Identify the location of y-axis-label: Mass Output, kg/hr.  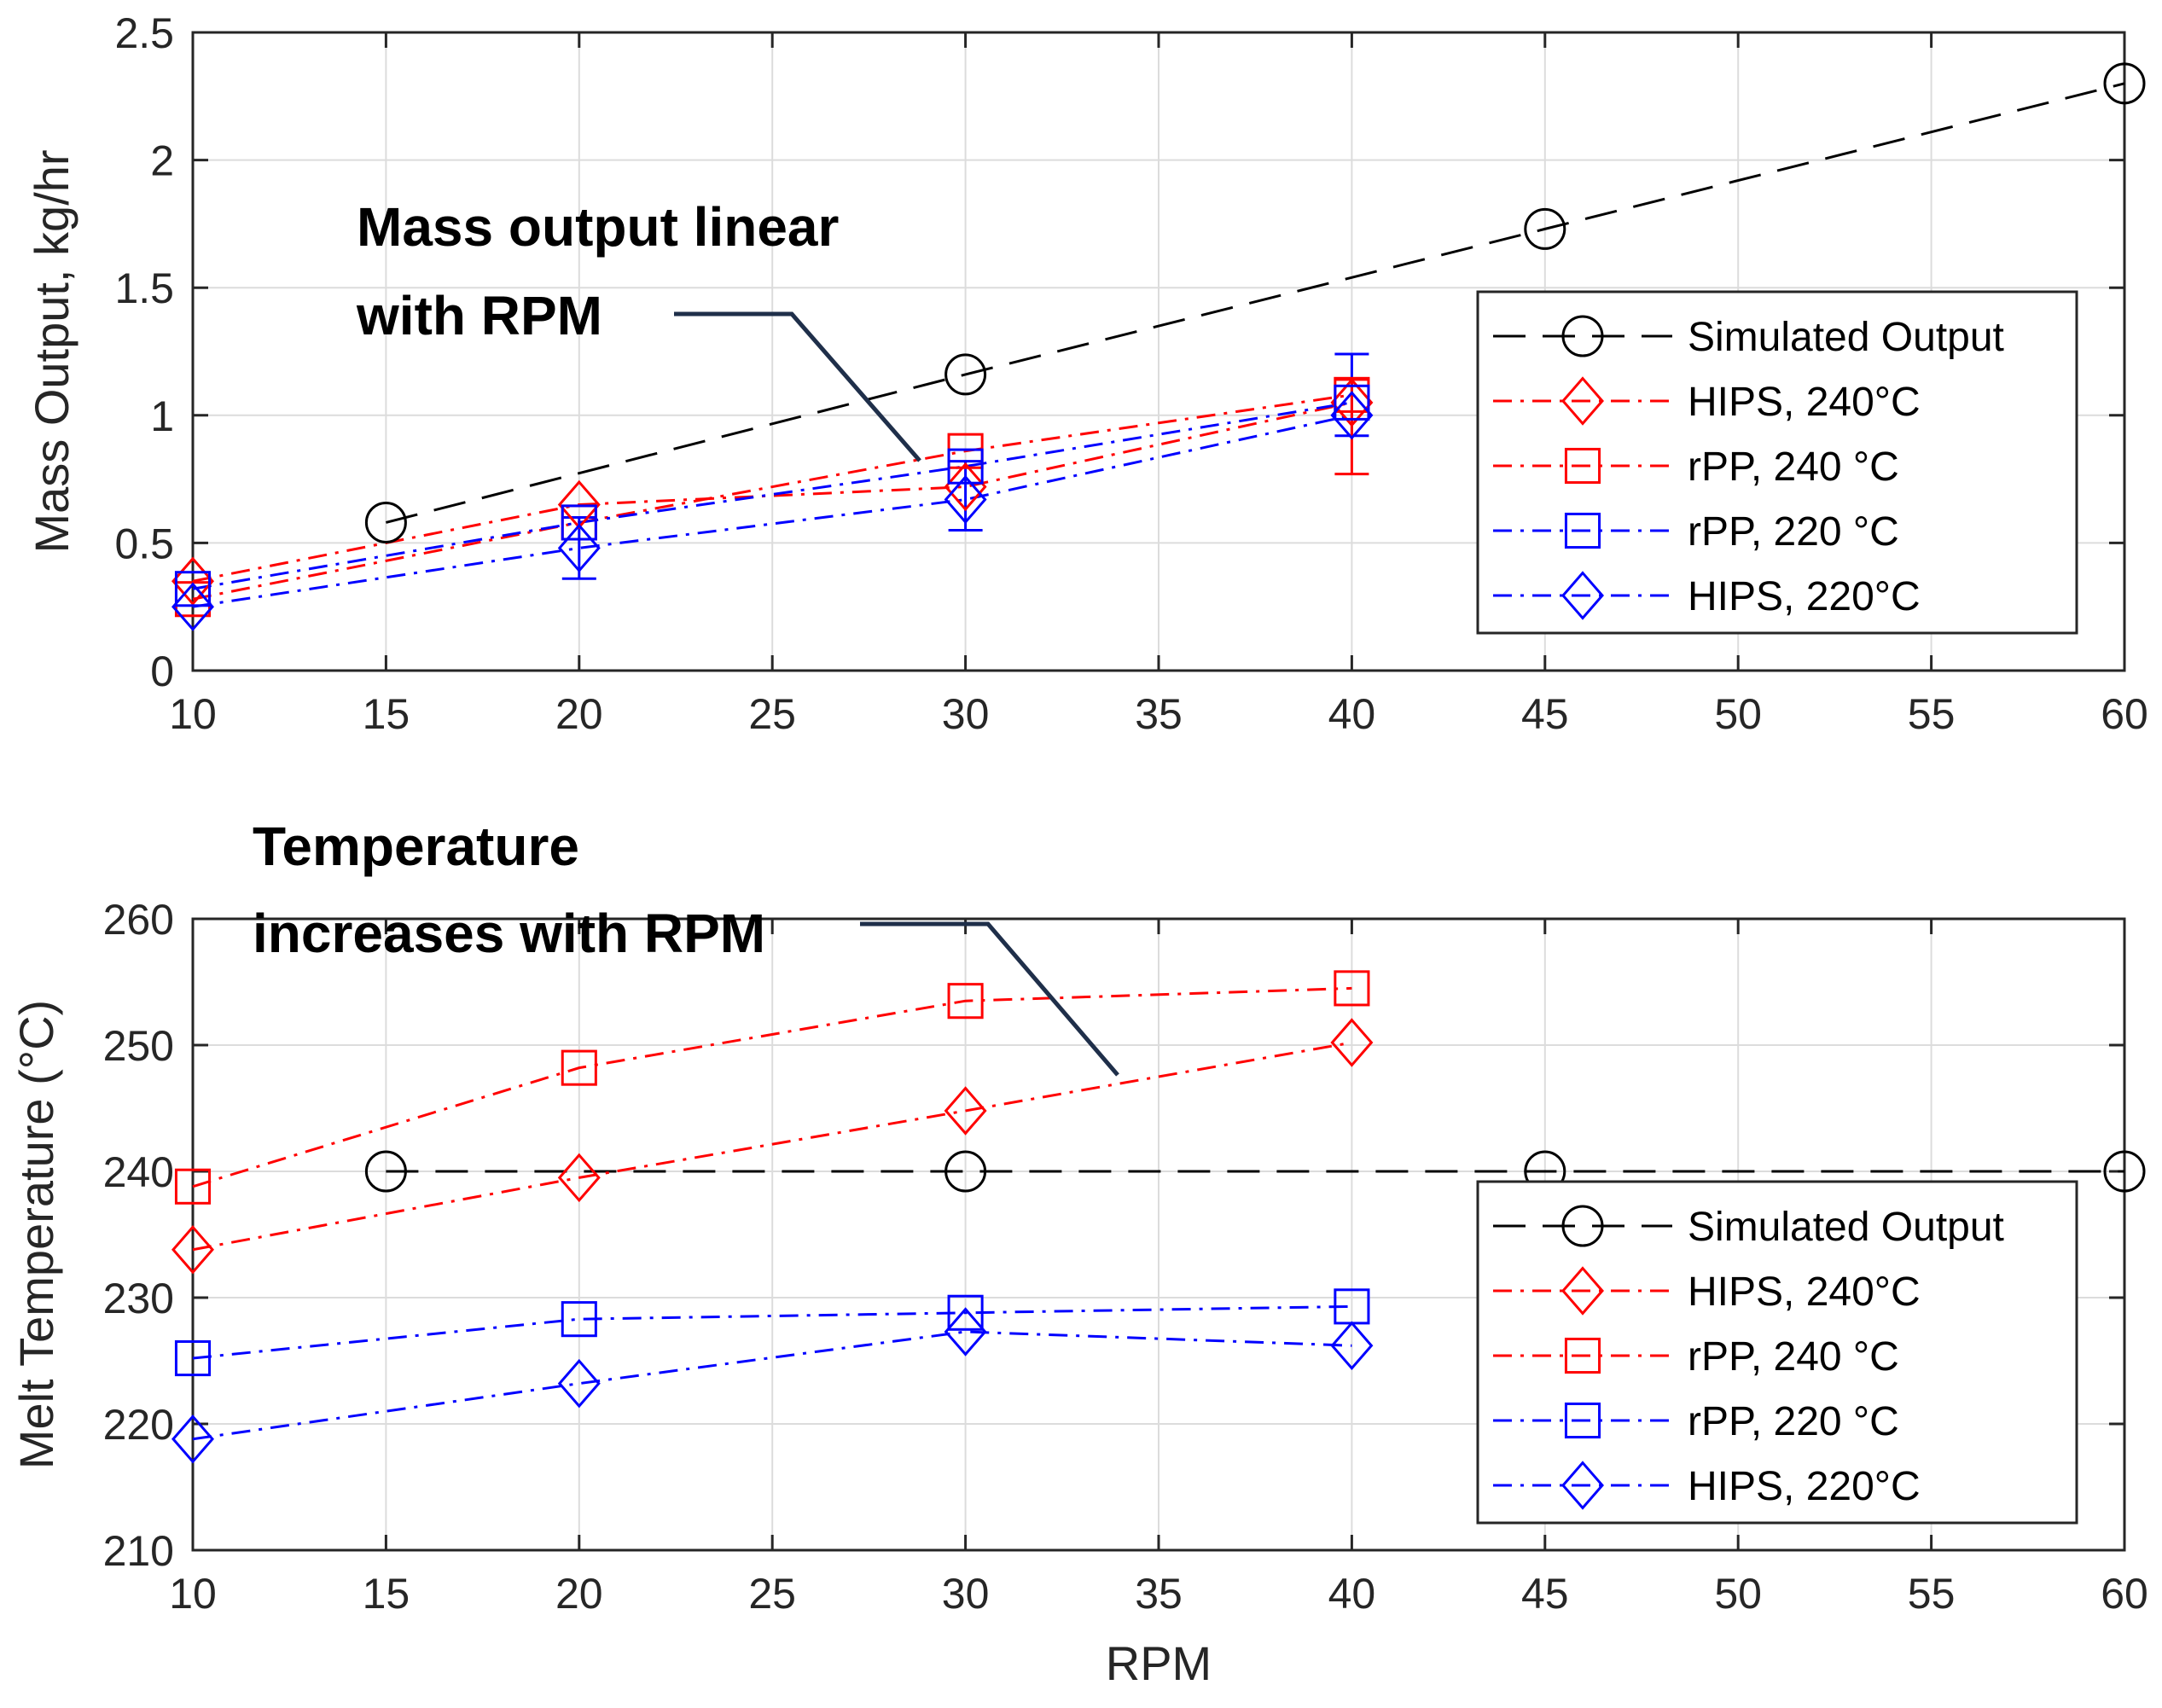
(52, 351).